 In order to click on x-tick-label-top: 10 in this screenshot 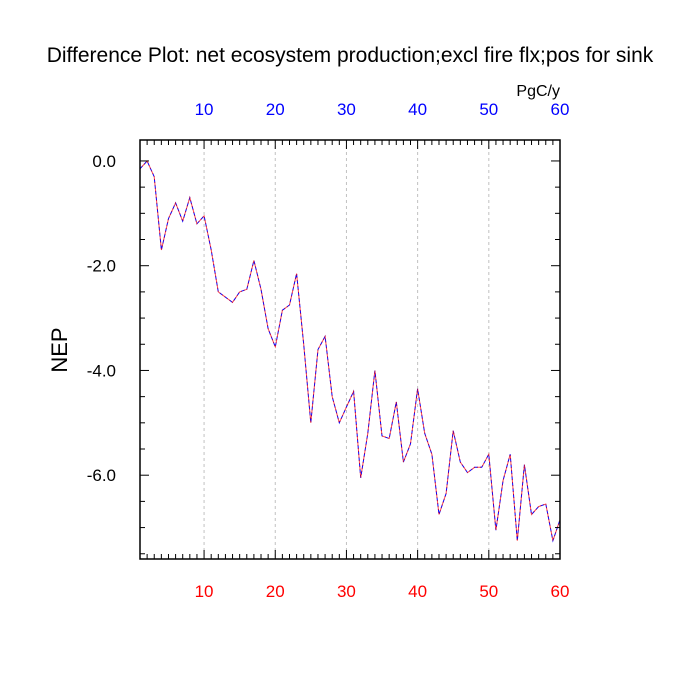, I will do `click(204, 109)`.